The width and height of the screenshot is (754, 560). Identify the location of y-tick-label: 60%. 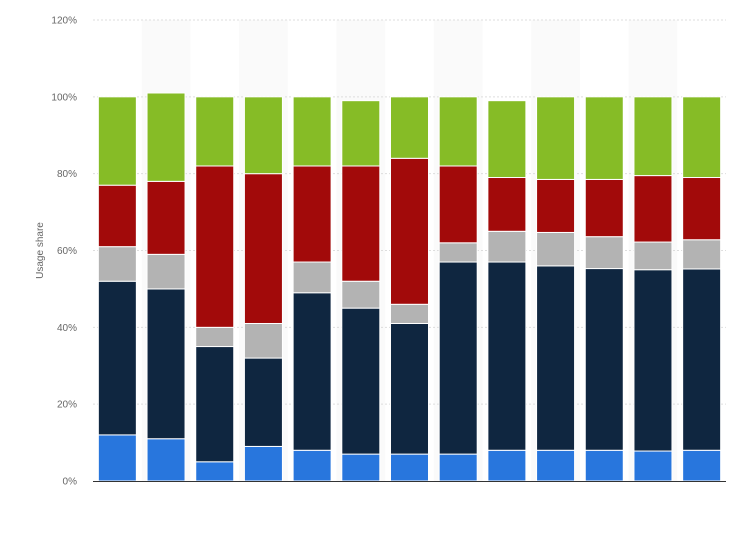
(67, 251).